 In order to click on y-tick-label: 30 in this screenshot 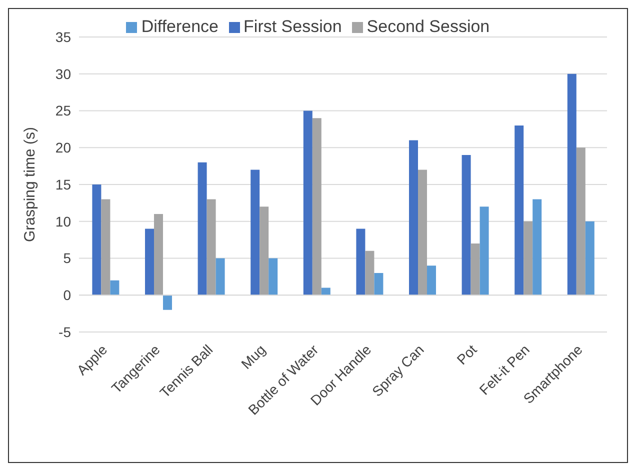, I will do `click(63, 74)`.